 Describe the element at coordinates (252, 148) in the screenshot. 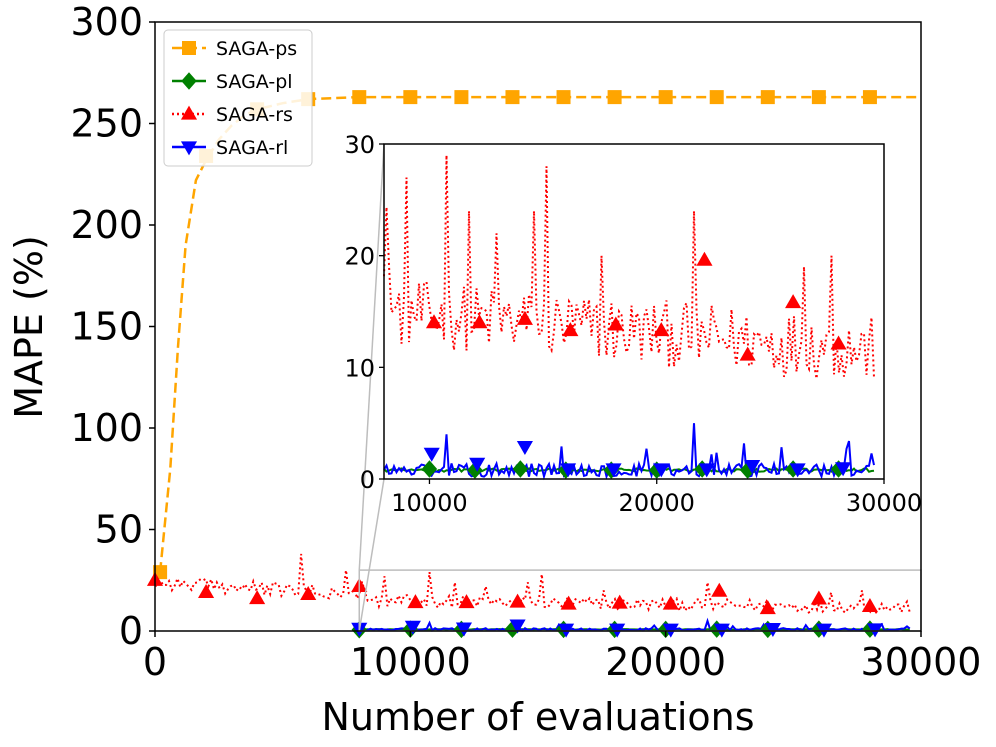

I see `legend-label: SAGA-rl` at that location.